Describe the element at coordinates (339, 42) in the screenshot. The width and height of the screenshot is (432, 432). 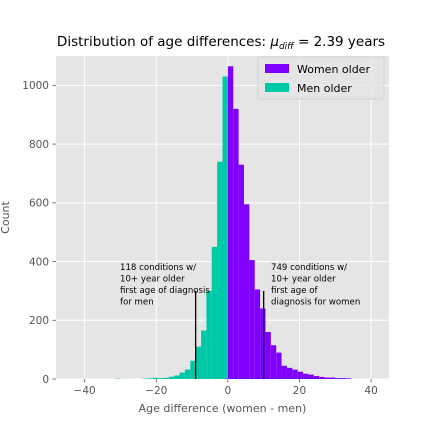
I see `chart-title-suffix: = 2.39 years` at that location.